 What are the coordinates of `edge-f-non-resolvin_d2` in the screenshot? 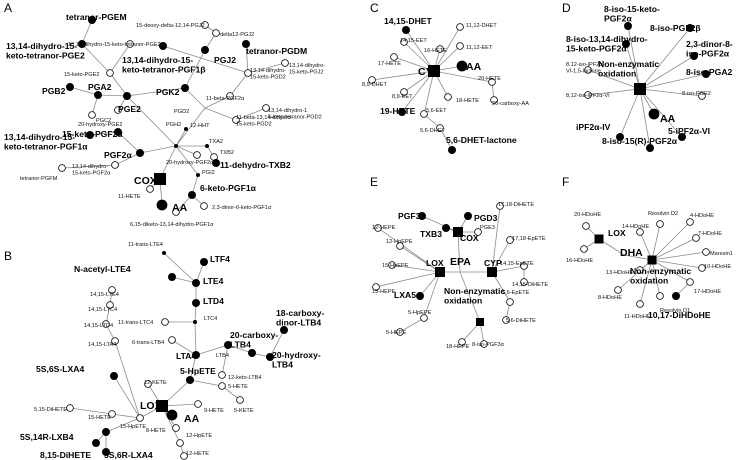 It's located at (656, 242).